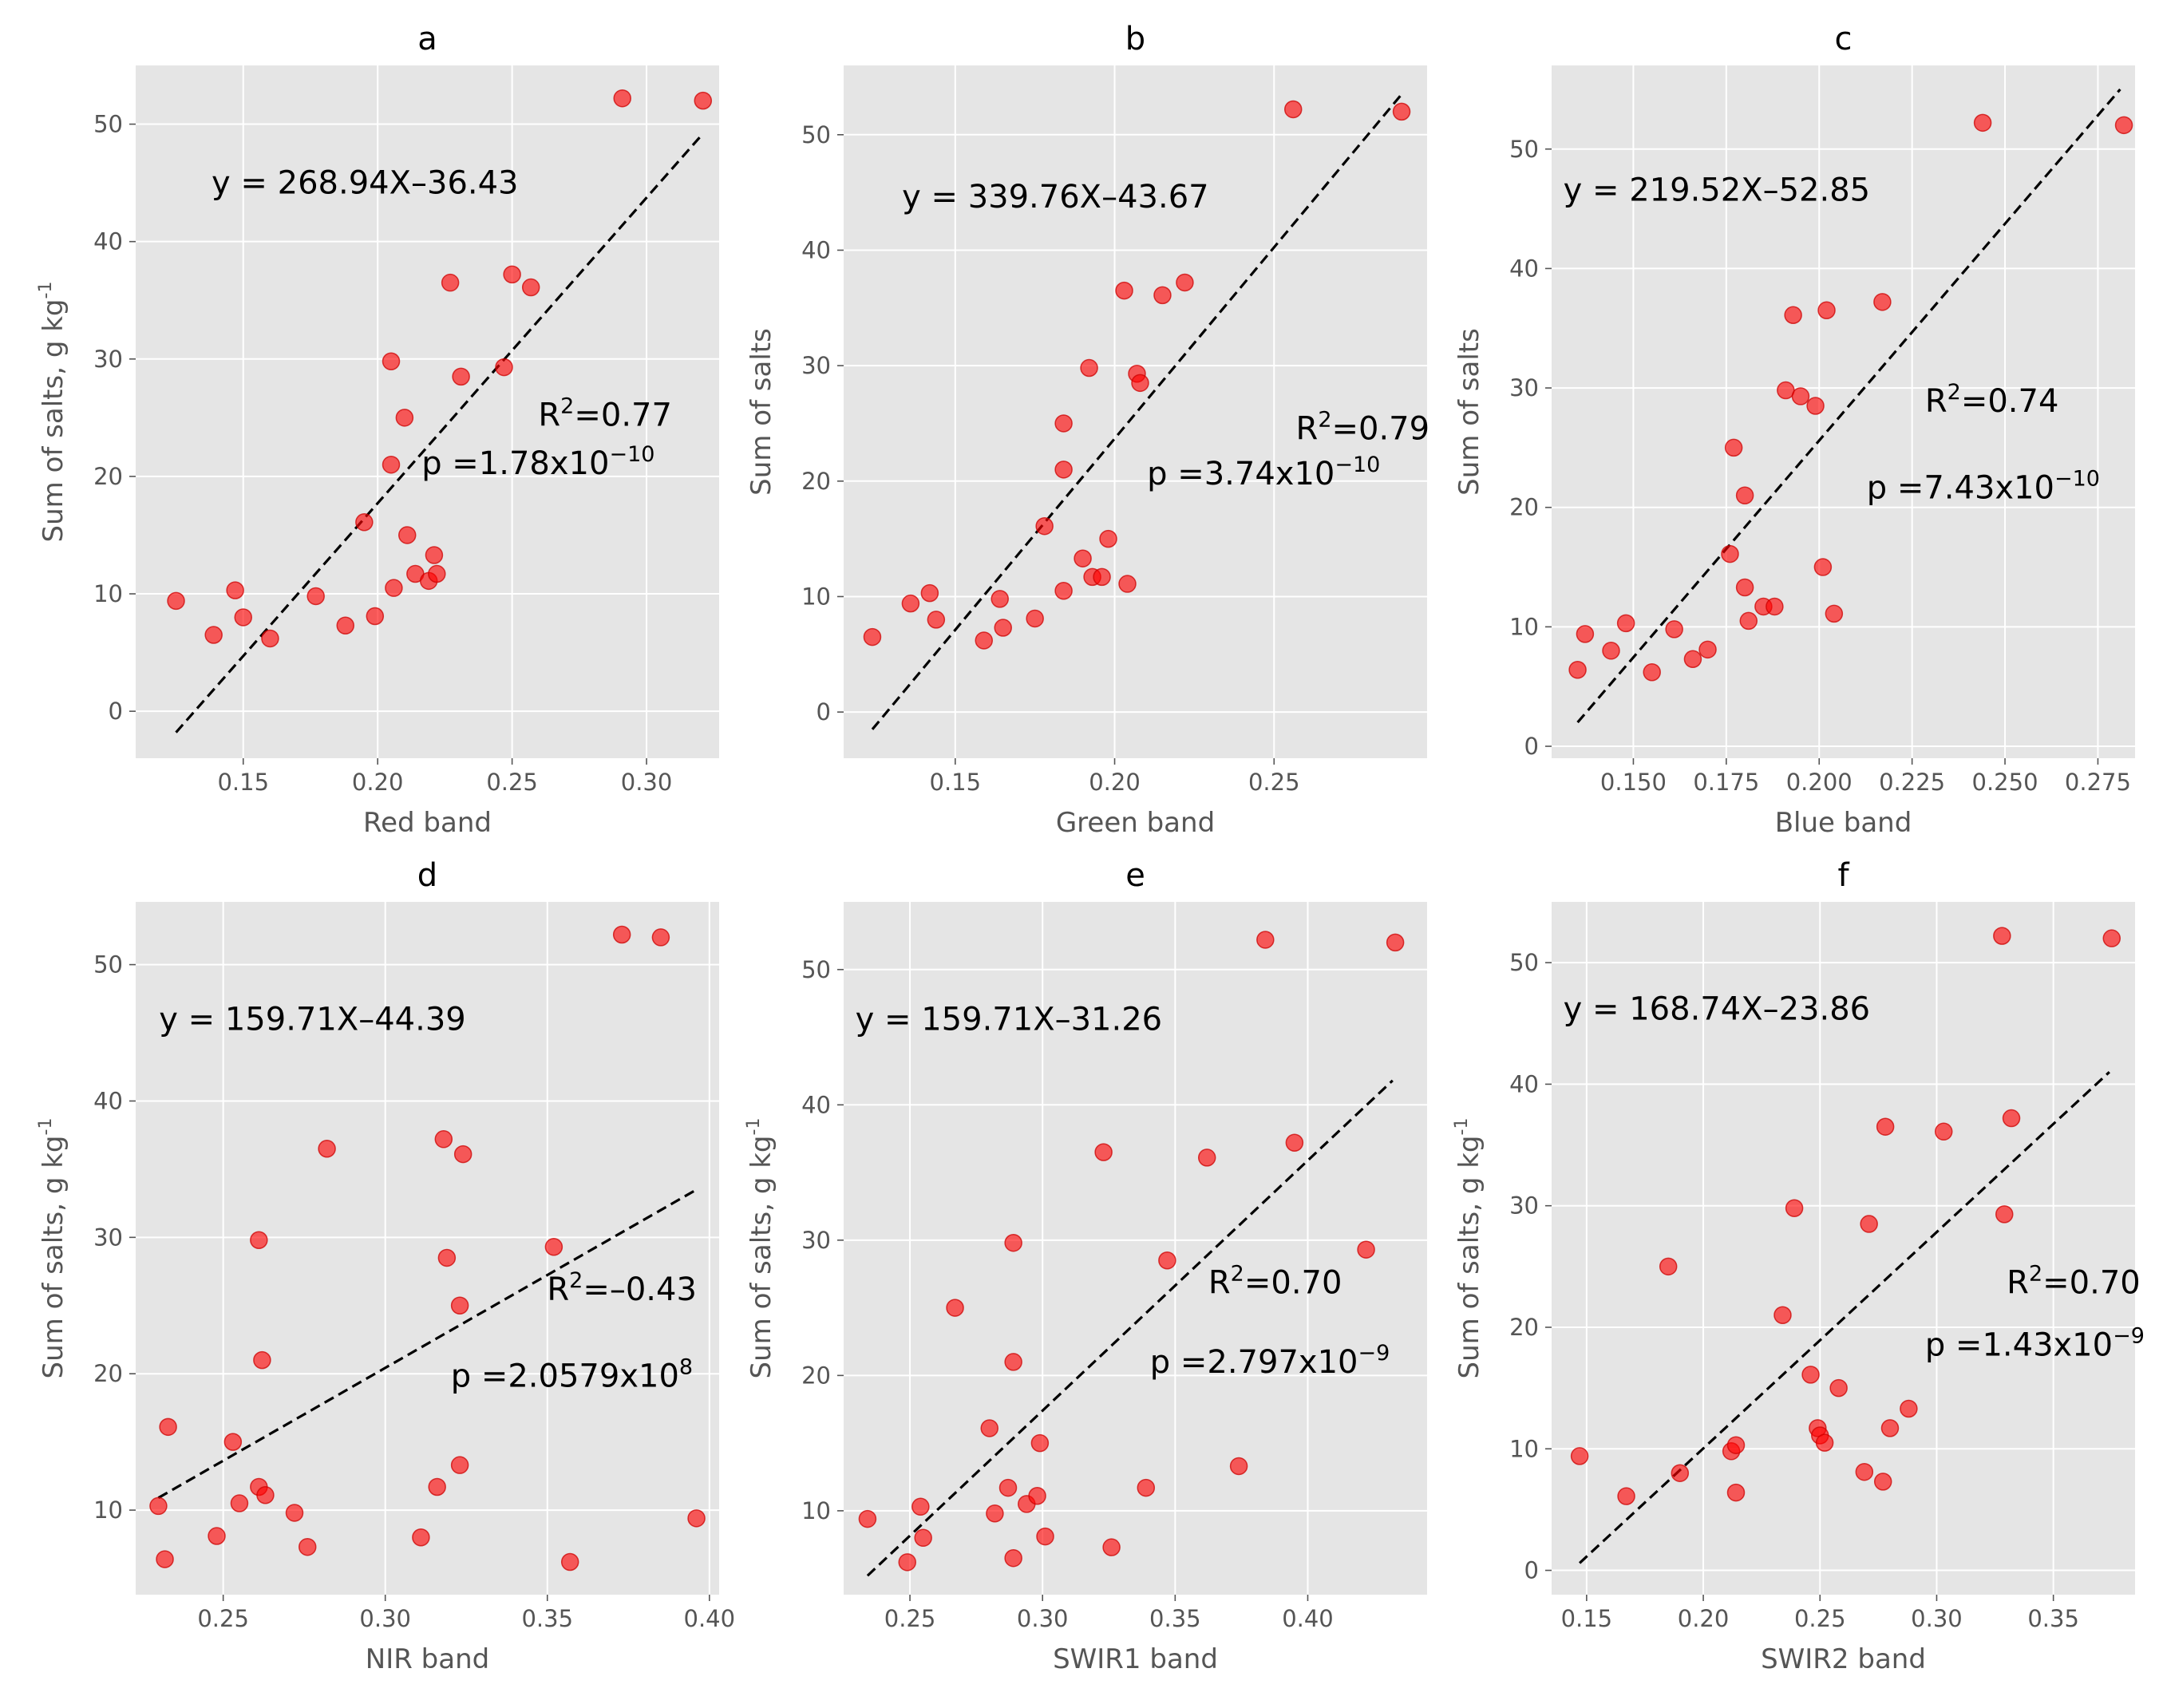 The image size is (2159, 1708). I want to click on regression-equation: y = 159.71X–31.26, so click(1010, 1020).